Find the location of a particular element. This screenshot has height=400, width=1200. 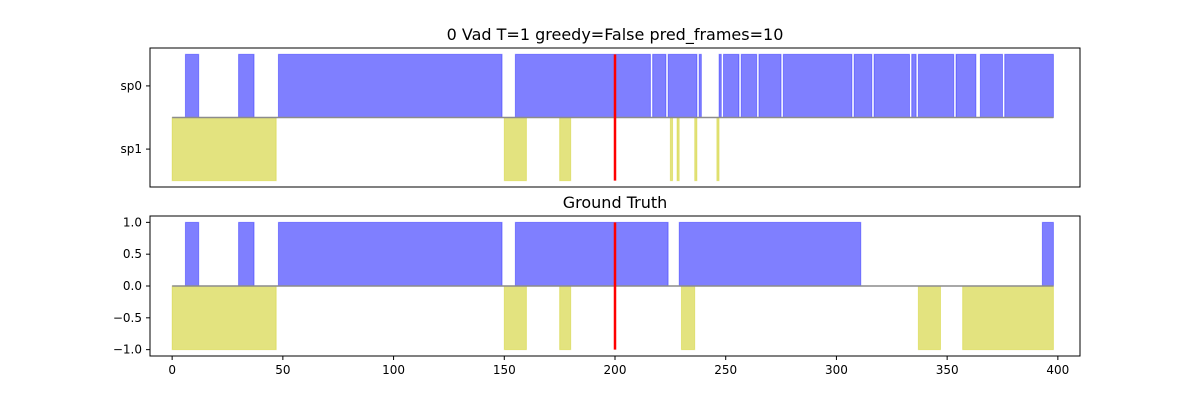

x-tick-label: 200 is located at coordinates (615, 370).